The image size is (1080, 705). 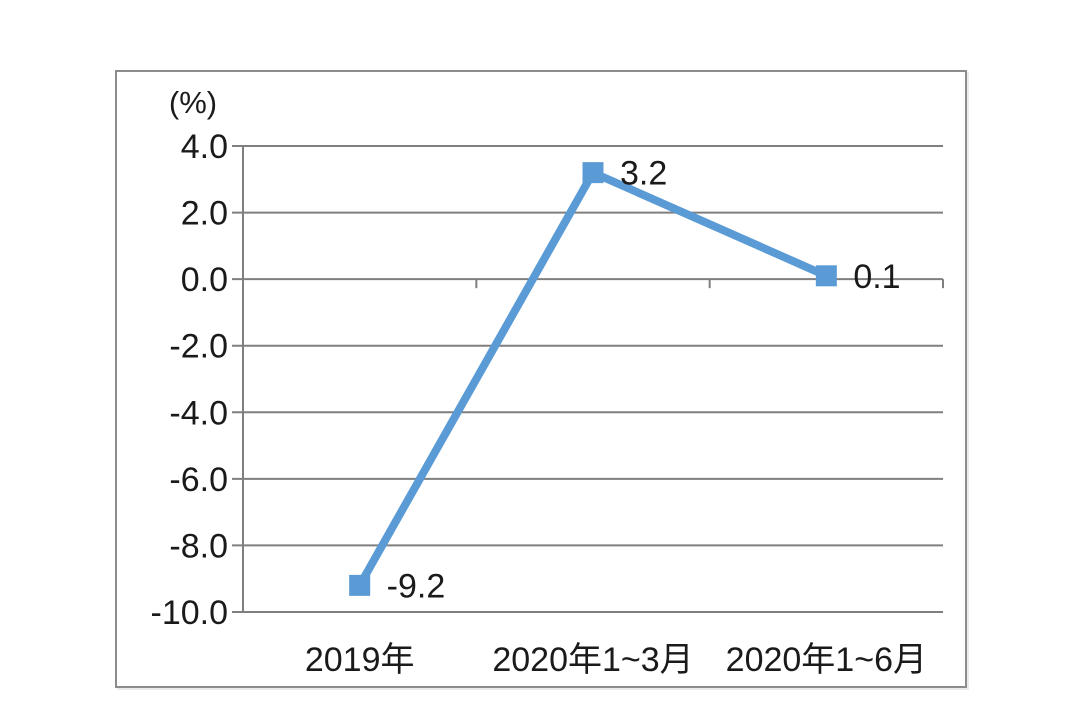 I want to click on y-tick-label: 2.0, so click(x=204, y=214).